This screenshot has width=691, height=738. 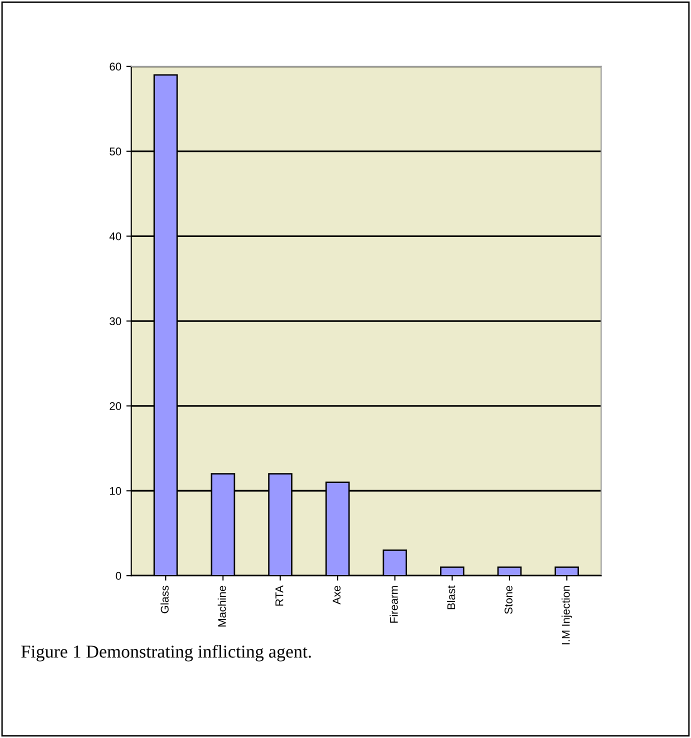 I want to click on x-tick-label: Machine, so click(x=222, y=606).